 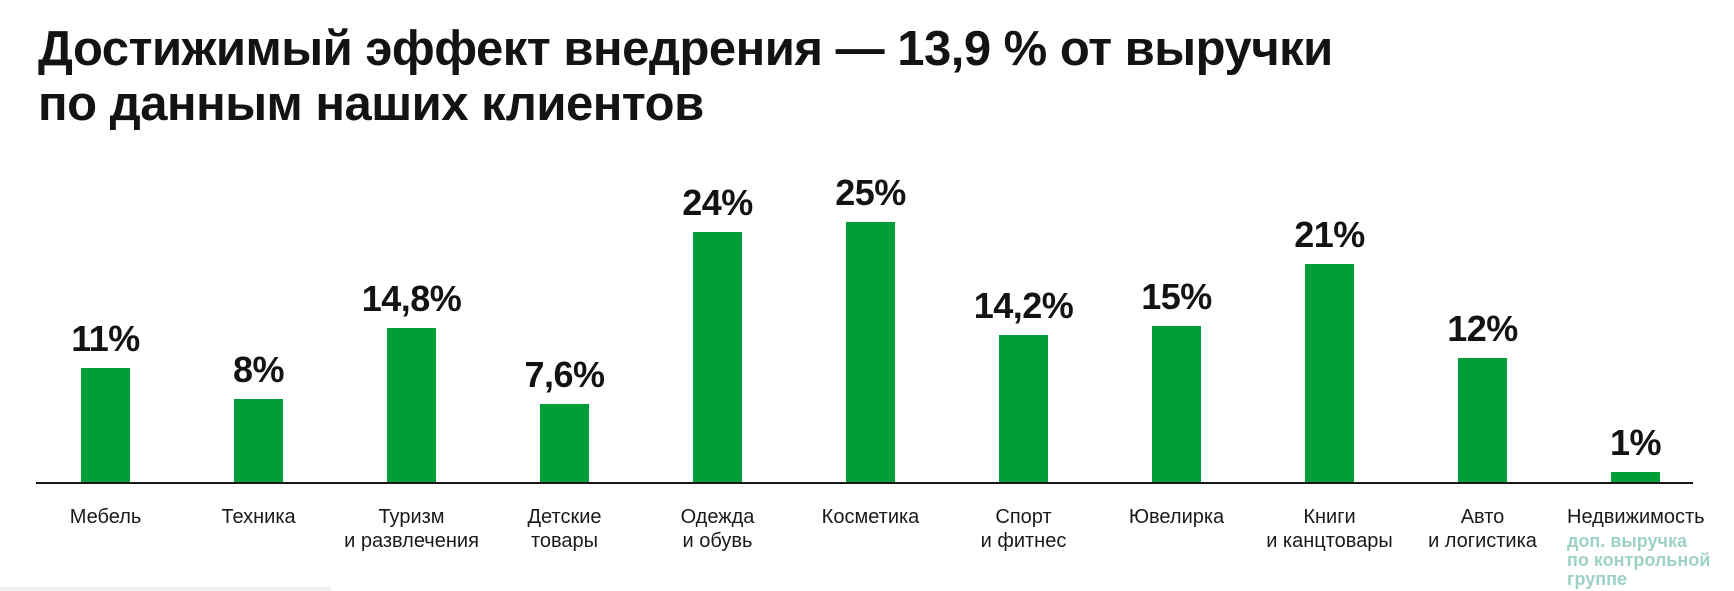 I want to click on category-label-line: Недвижимость, so click(x=1636, y=517).